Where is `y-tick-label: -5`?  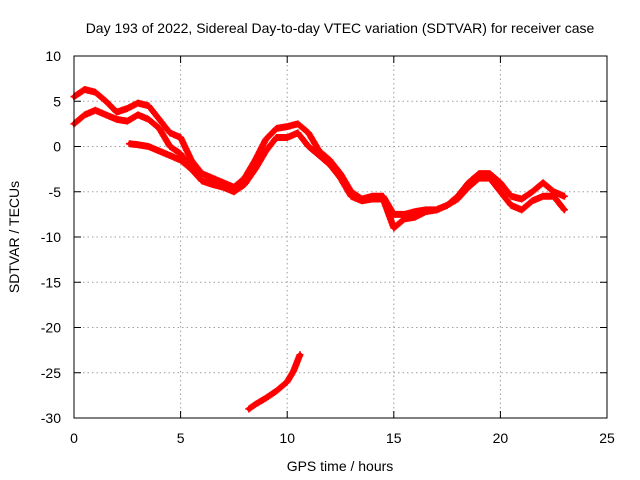
y-tick-label: -5 is located at coordinates (55, 192).